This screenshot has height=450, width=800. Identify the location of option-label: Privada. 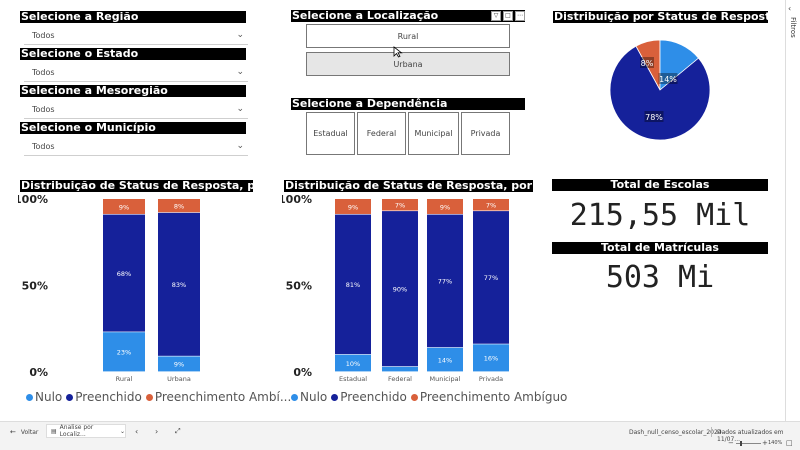
(485, 133).